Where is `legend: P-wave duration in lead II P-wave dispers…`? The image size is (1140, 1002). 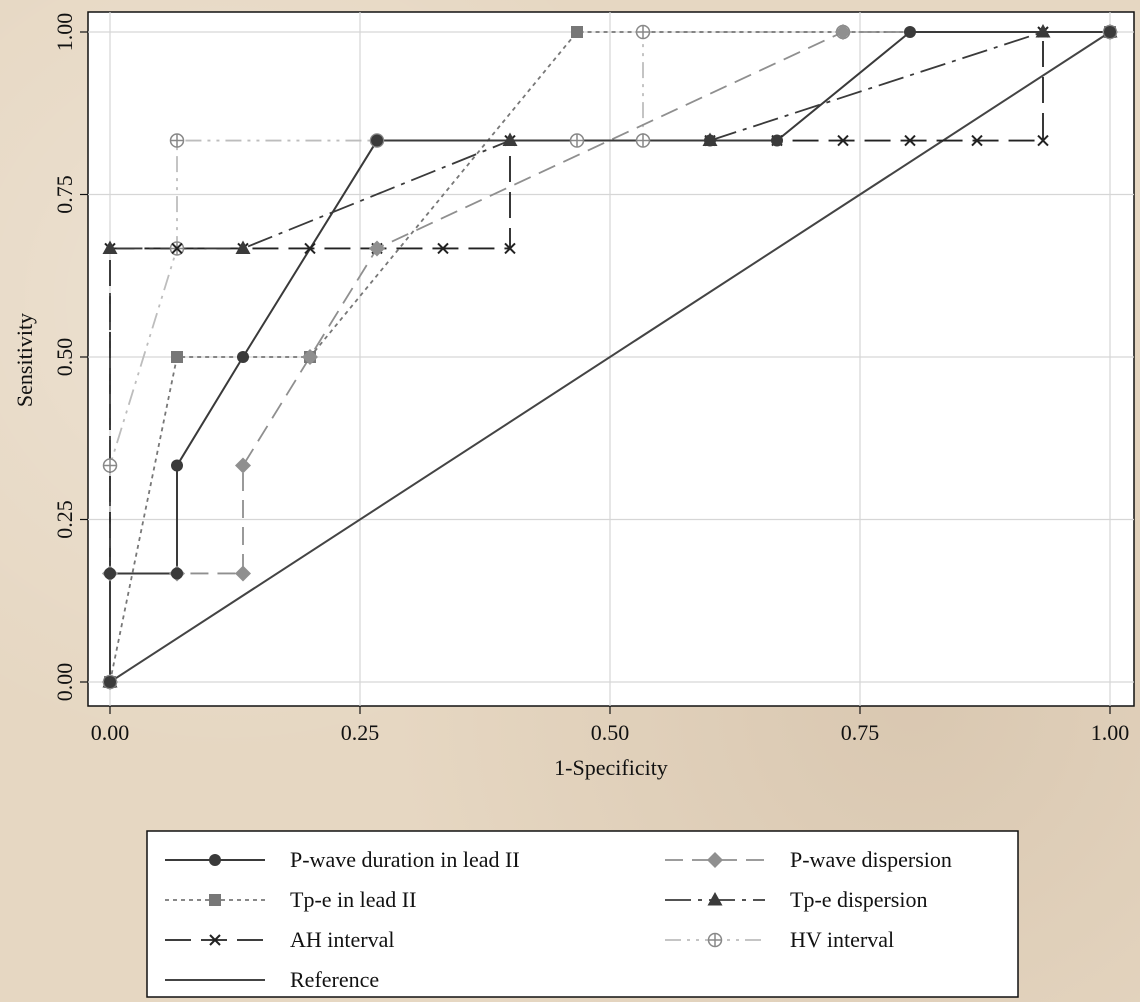 legend: P-wave duration in lead II P-wave dispers… is located at coordinates (558, 919).